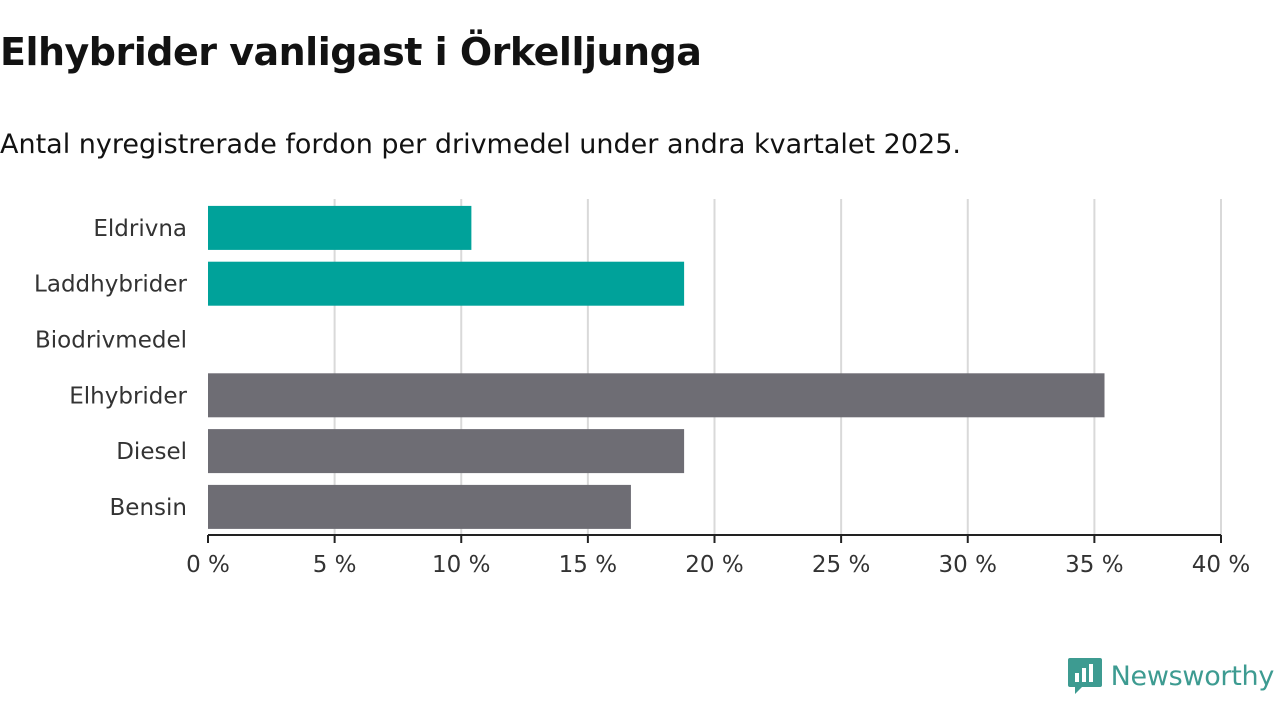 The image size is (1280, 720). What do you see at coordinates (335, 565) in the screenshot?
I see `x-tick-label: 5 %` at bounding box center [335, 565].